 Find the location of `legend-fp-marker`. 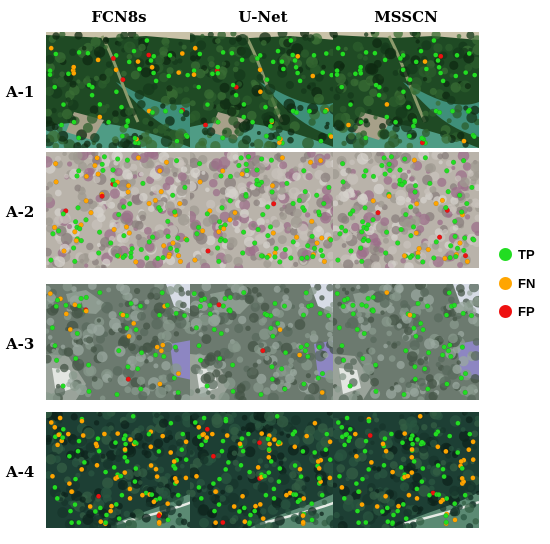

legend-fp-marker is located at coordinates (505, 311).